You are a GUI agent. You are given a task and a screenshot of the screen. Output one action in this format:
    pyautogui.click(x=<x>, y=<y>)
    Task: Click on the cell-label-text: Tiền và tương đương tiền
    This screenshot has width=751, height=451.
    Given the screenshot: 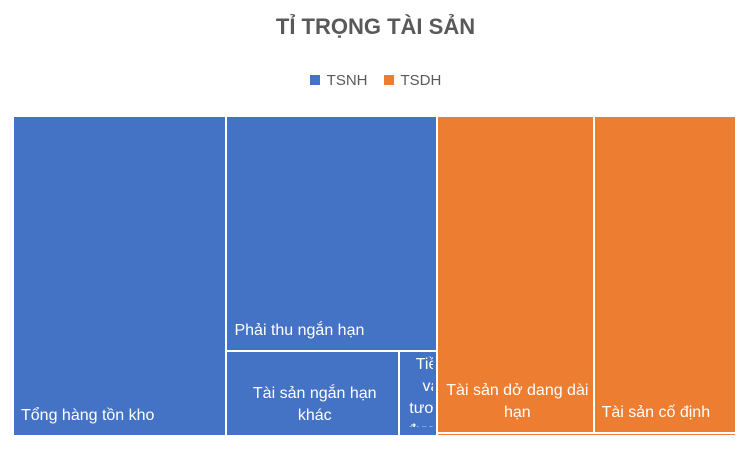 What is the action you would take?
    pyautogui.click(x=420, y=391)
    